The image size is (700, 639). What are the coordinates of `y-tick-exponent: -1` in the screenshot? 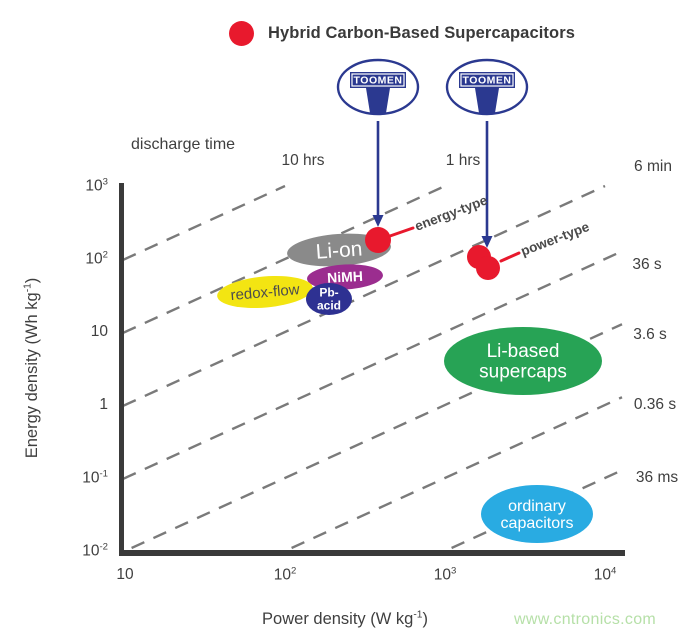 It's located at (103, 474).